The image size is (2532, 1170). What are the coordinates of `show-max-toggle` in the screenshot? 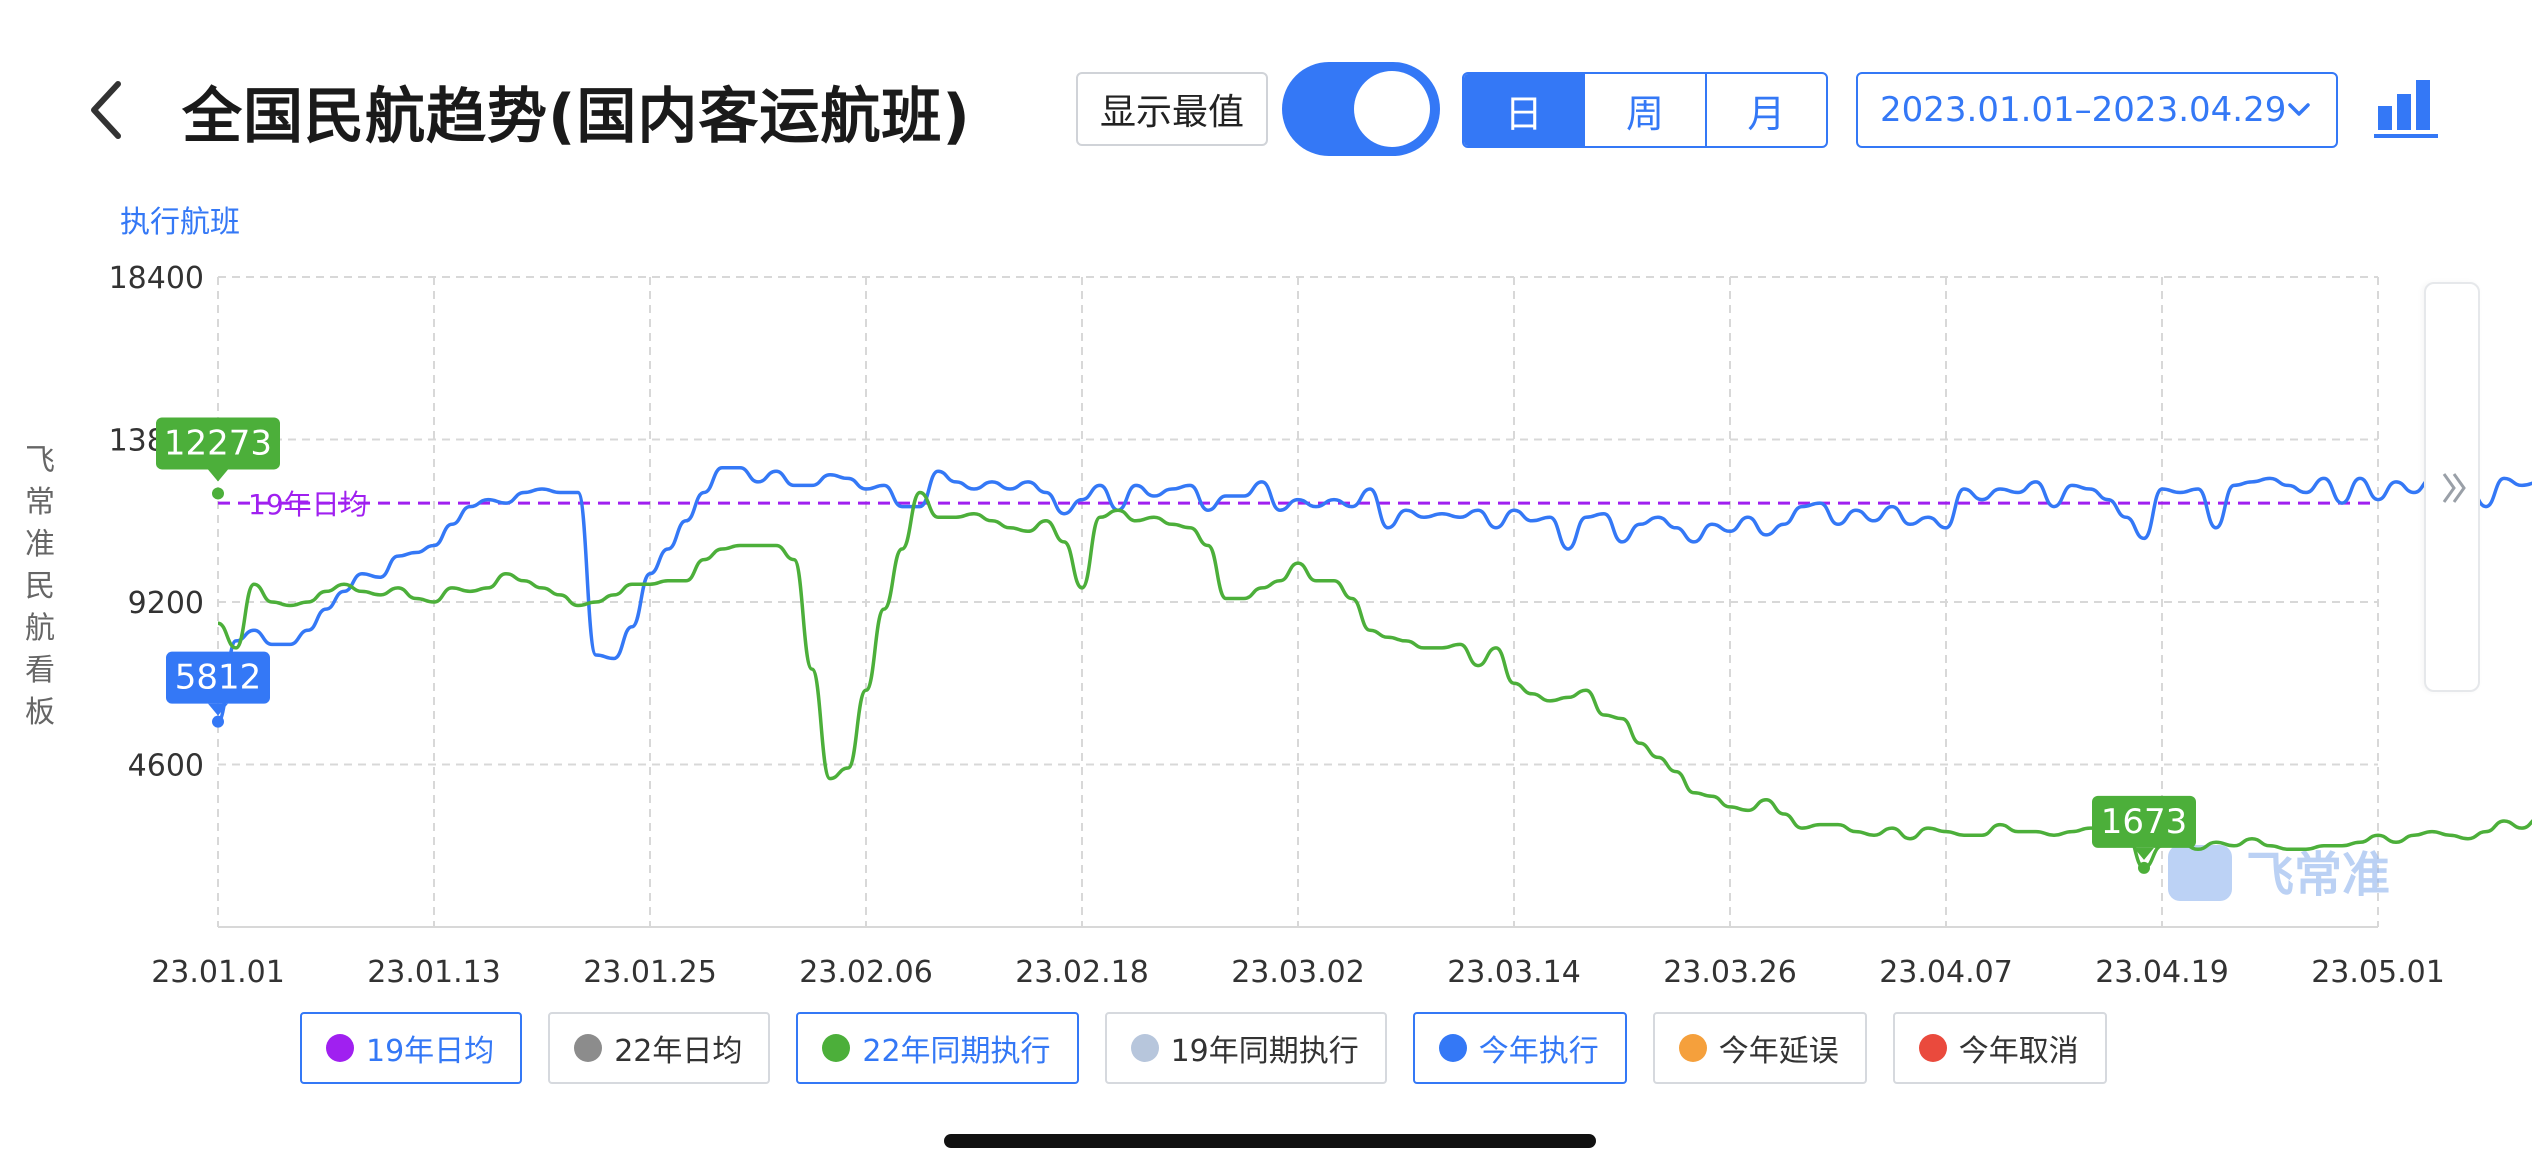 It's located at (1361, 109).